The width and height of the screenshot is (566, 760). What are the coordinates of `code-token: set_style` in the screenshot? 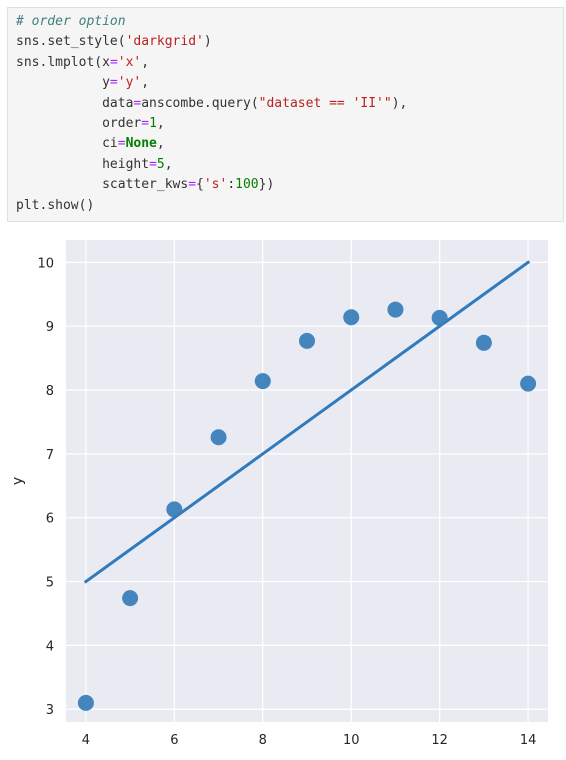 It's located at (82, 42).